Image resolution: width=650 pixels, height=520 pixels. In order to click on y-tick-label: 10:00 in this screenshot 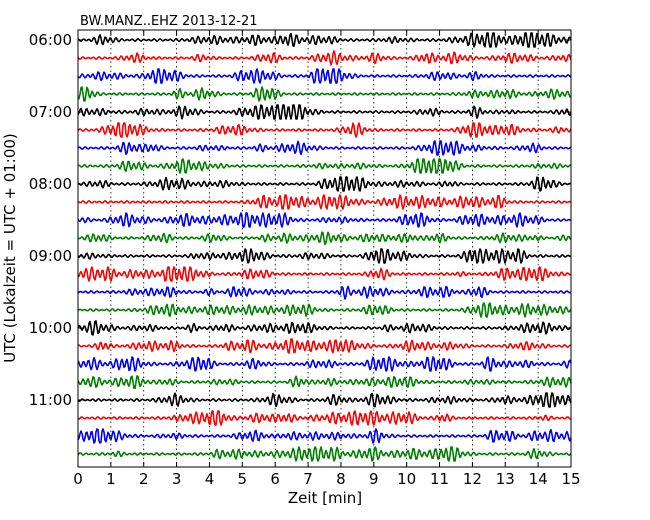, I will do `click(50, 328)`.